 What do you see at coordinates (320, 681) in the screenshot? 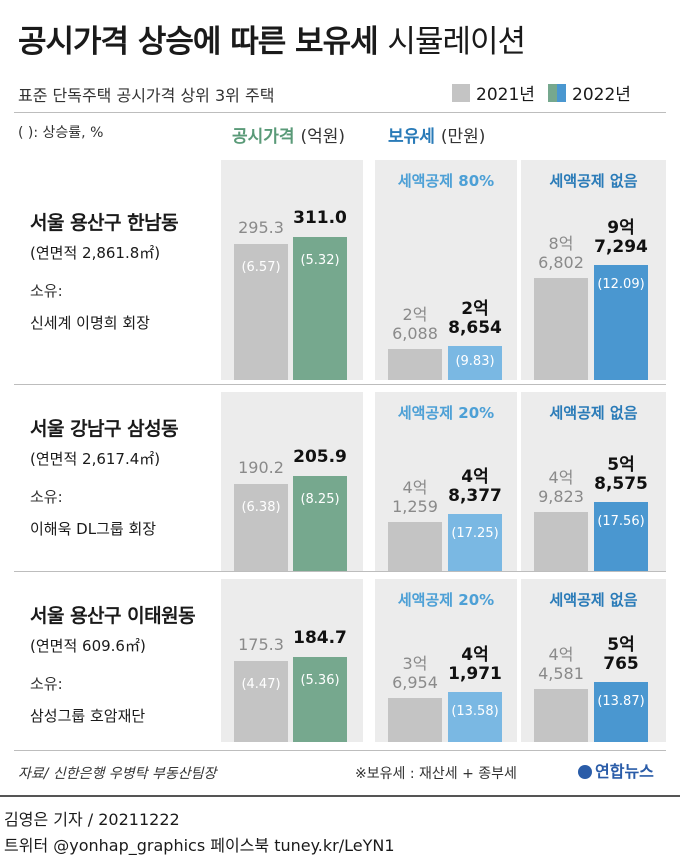
I see `price-rate-2022: (5.36)` at bounding box center [320, 681].